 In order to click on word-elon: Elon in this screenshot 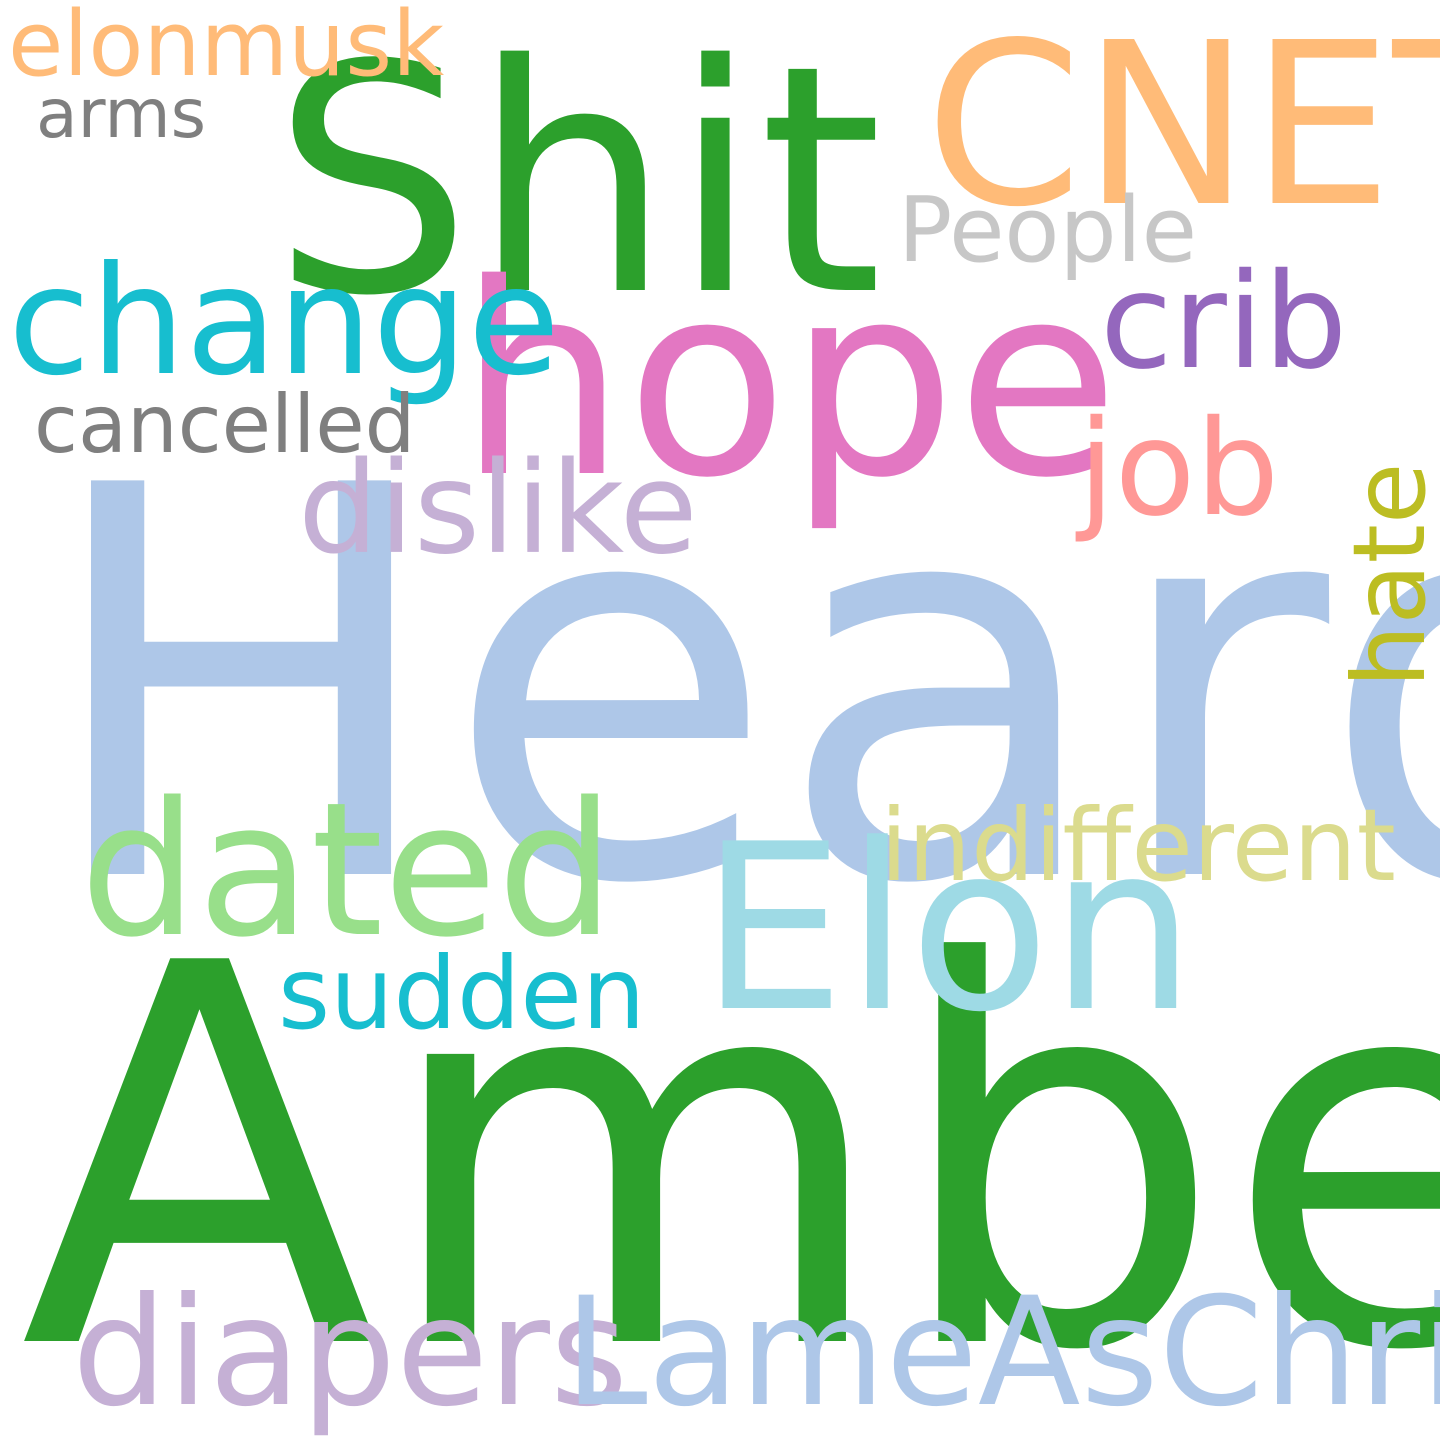, I will do `click(948, 929)`.